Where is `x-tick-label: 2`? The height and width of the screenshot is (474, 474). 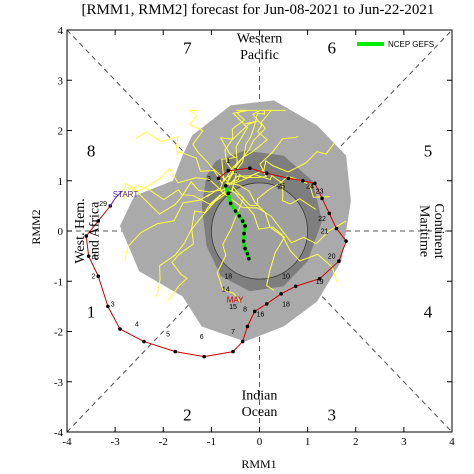
x-tick-label: 2 is located at coordinates (356, 442).